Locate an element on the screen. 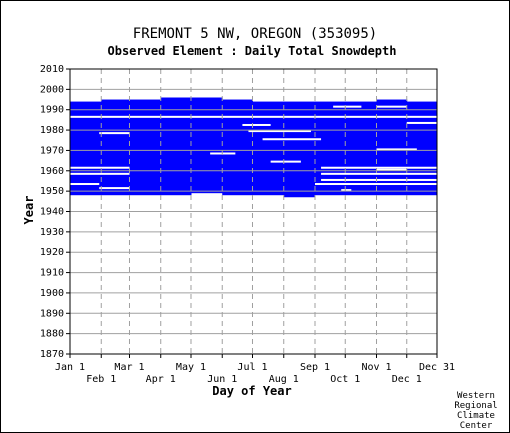 This screenshot has height=433, width=510. y-tick-label-12: 1990 is located at coordinates (52, 110).